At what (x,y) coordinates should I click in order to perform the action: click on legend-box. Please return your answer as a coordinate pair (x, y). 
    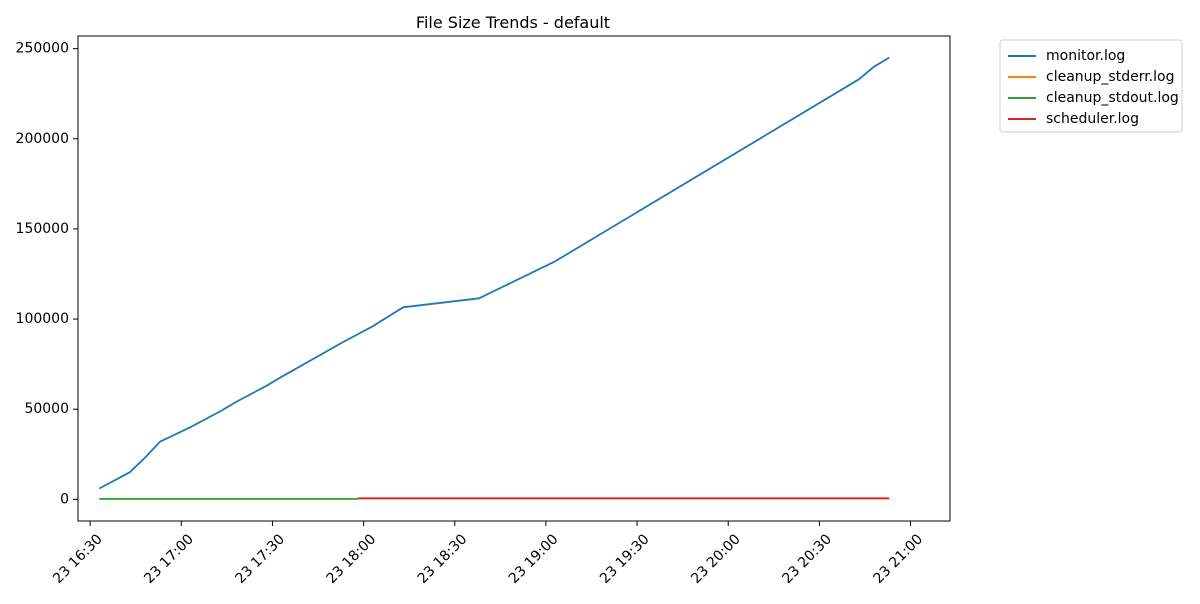
    Looking at the image, I should click on (1091, 86).